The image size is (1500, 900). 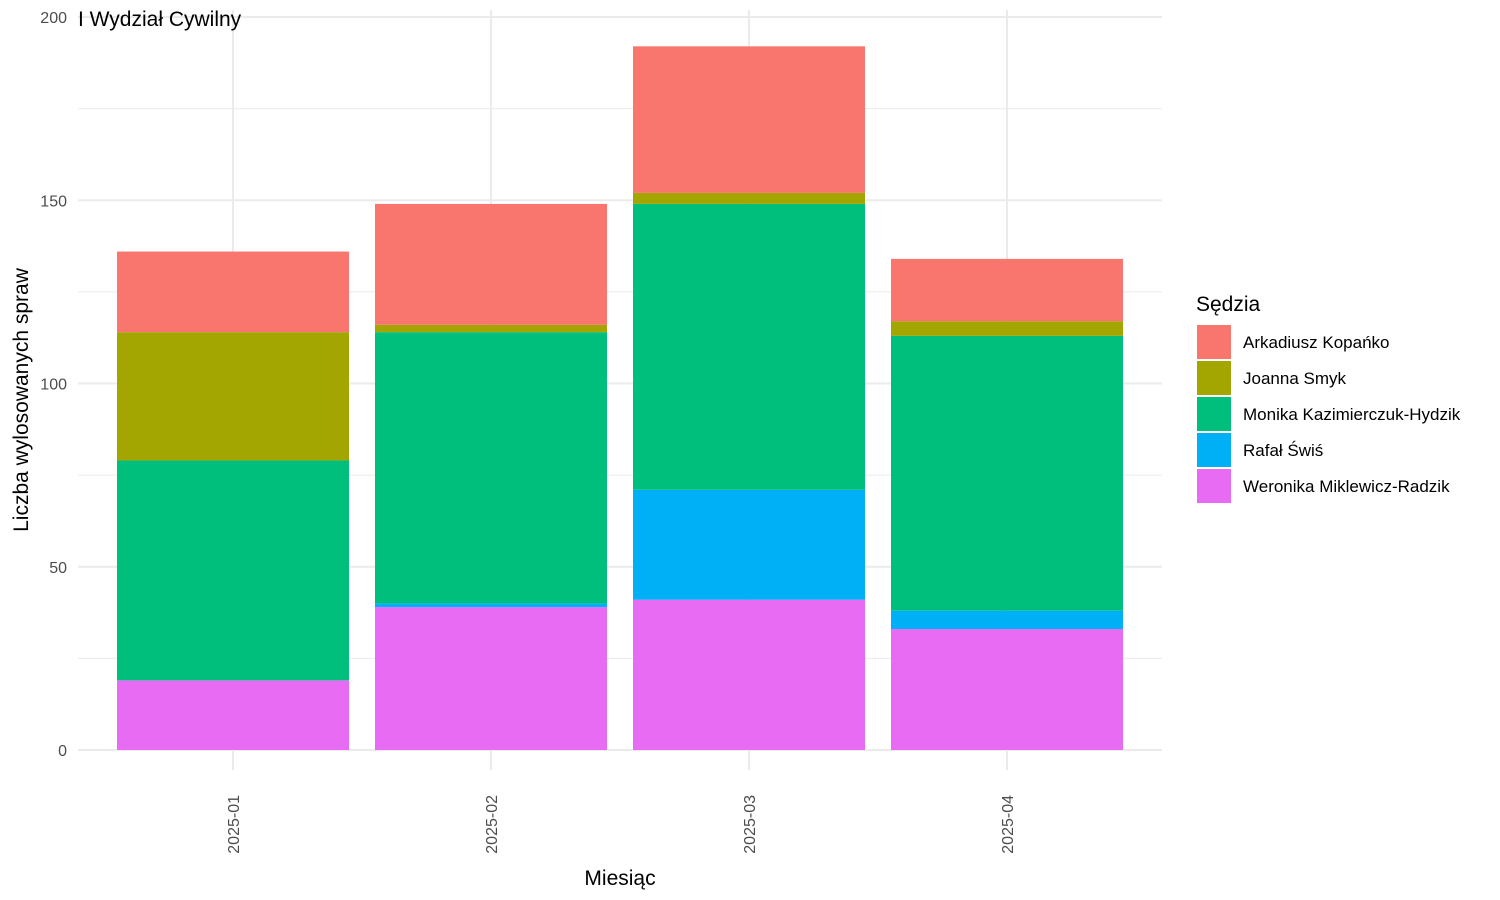 I want to click on legend-label: Monika Kazimierczuk-Hydzik, so click(x=1352, y=414).